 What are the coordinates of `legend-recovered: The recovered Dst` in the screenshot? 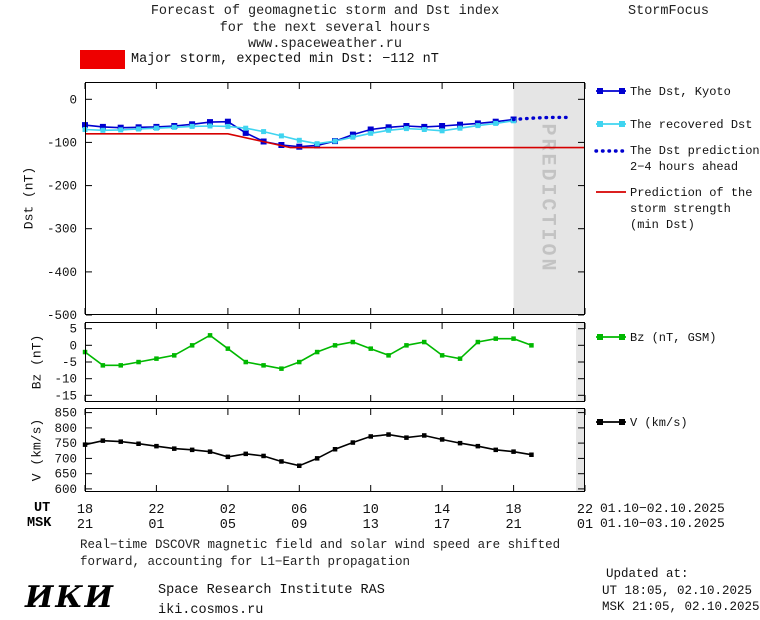 It's located at (691, 125).